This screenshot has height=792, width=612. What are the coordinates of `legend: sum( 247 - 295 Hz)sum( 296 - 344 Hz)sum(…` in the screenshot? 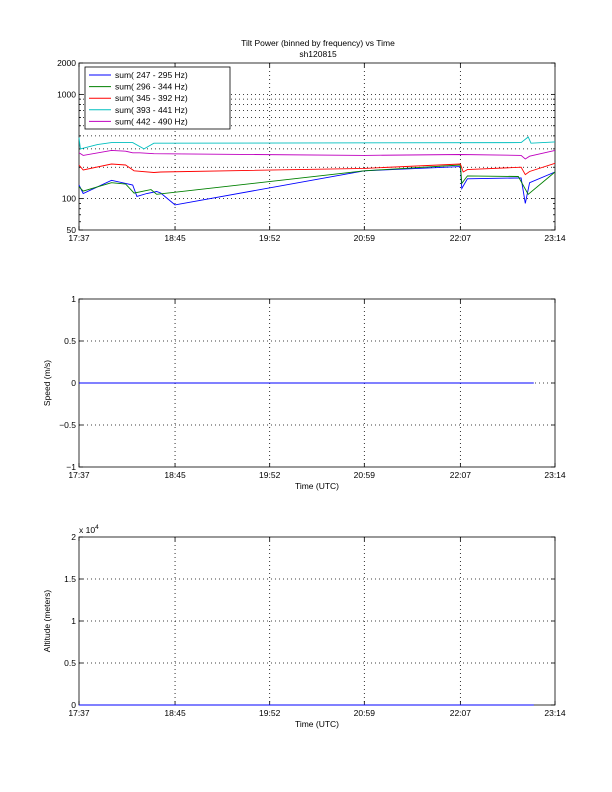 It's located at (157, 98).